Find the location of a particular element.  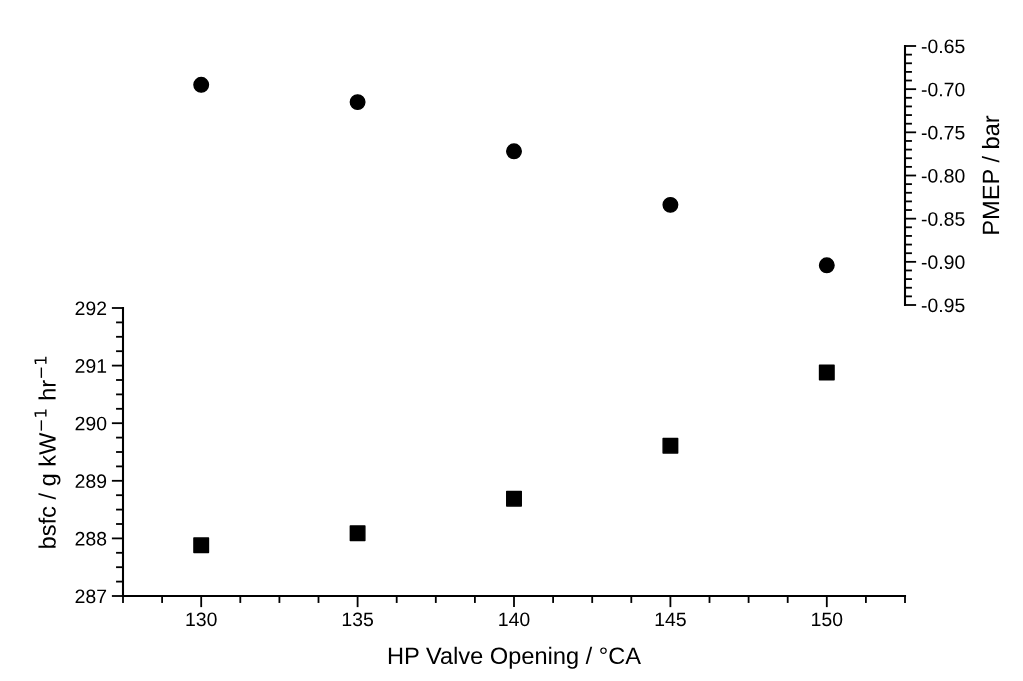

y-tick-label: 290 is located at coordinates (91, 423).